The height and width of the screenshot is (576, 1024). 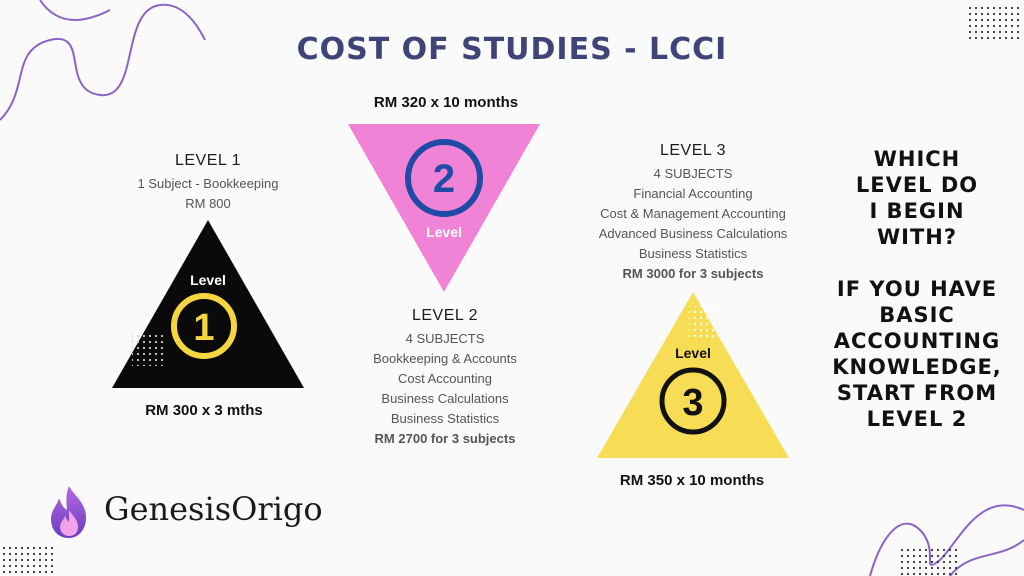 What do you see at coordinates (213, 509) in the screenshot?
I see `brand-name: GenesisOrigo` at bounding box center [213, 509].